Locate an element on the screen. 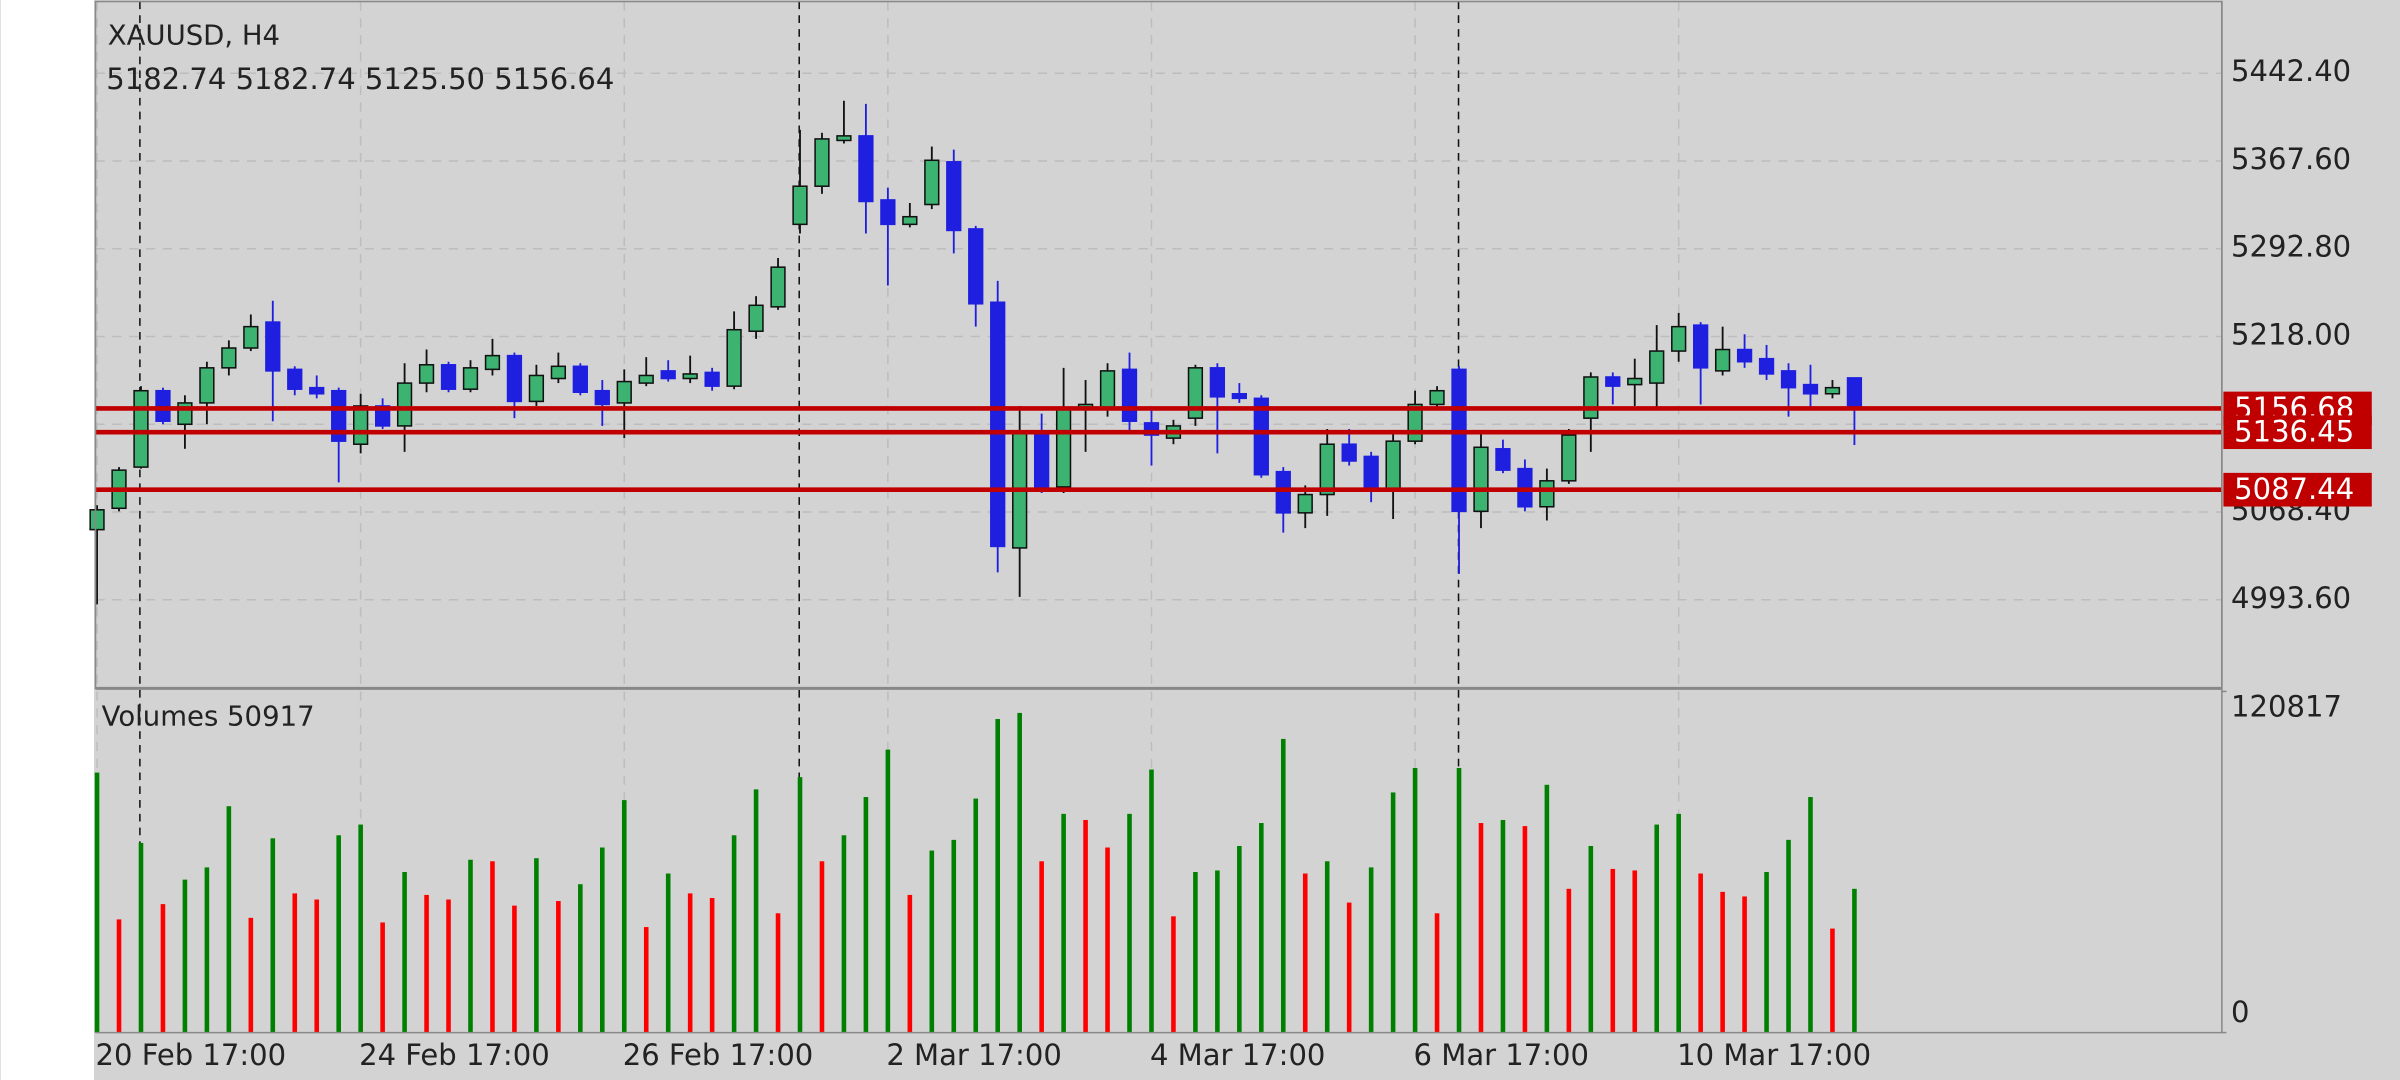 This screenshot has height=1080, width=2400. y-tick-label: 5442.40 is located at coordinates (2291, 71).